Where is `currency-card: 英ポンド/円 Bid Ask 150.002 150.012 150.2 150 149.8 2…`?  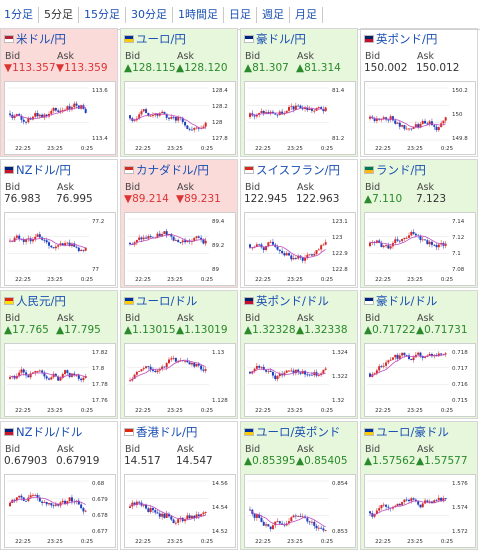
currency-card: 英ポンド/円 Bid Ask 150.002 150.012 150.2 150 149.8 2… is located at coordinates (419, 92).